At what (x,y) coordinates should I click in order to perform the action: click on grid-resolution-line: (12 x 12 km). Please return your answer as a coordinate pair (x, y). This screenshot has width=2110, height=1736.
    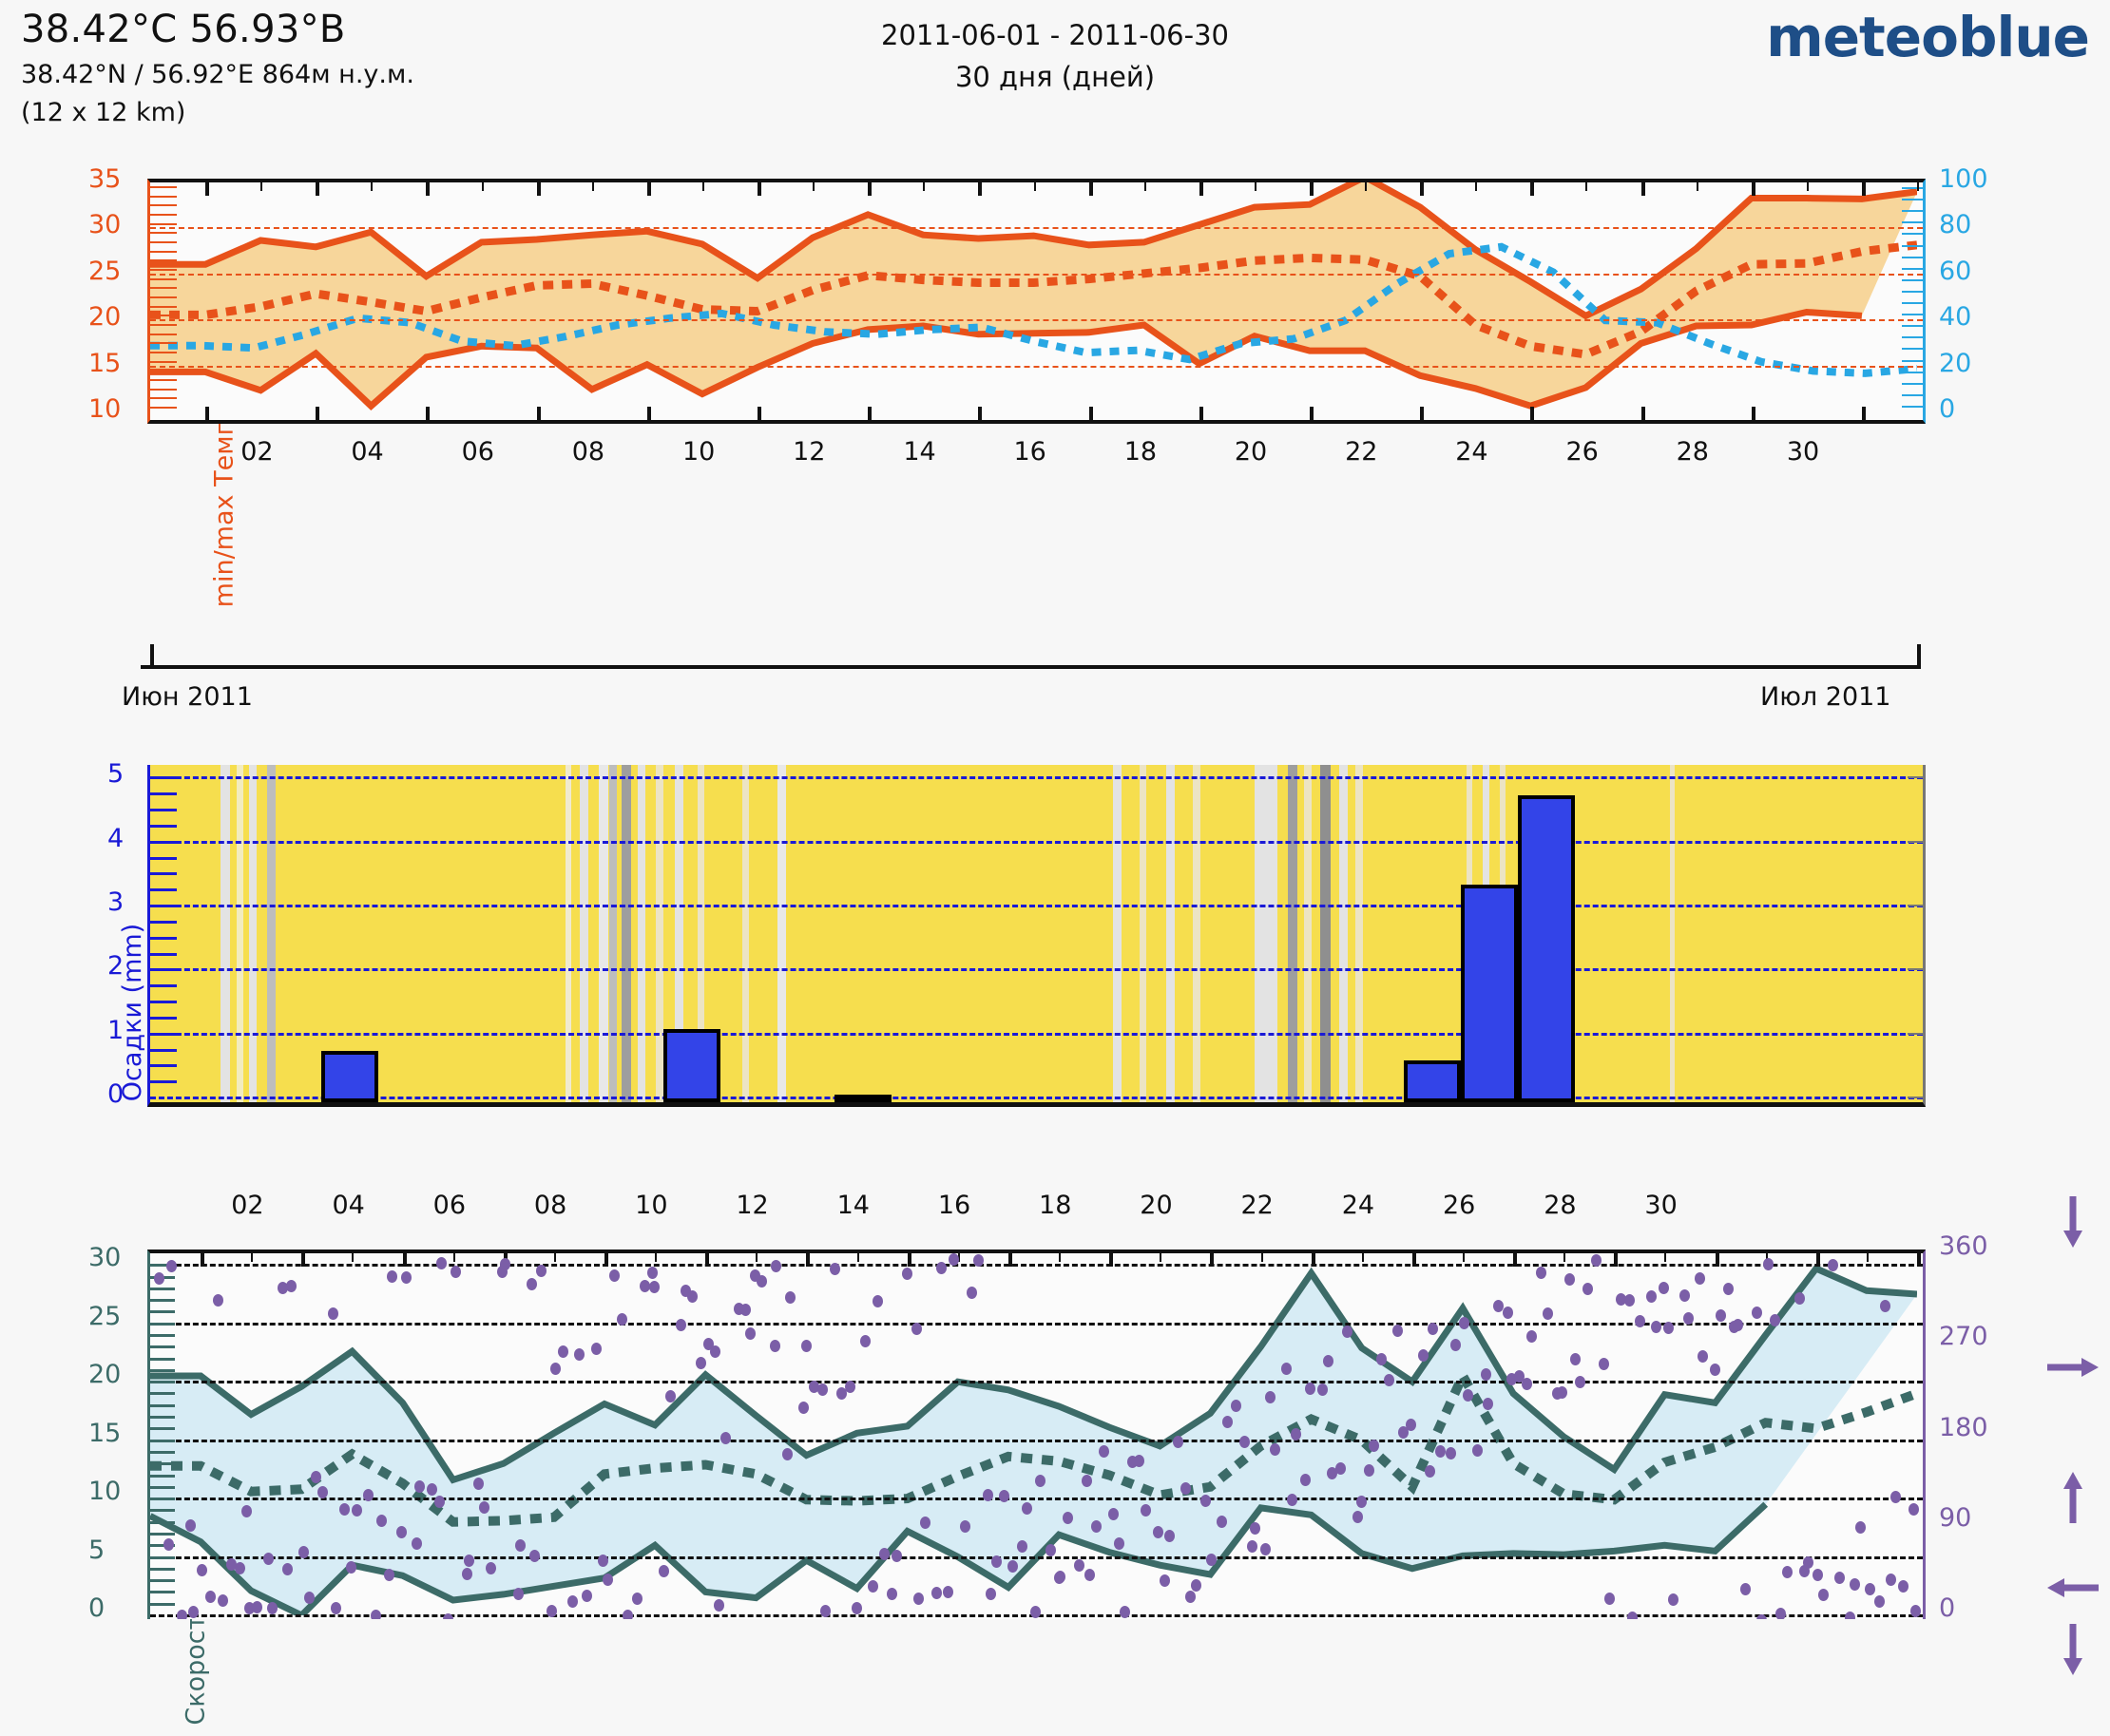
    Looking at the image, I should click on (103, 113).